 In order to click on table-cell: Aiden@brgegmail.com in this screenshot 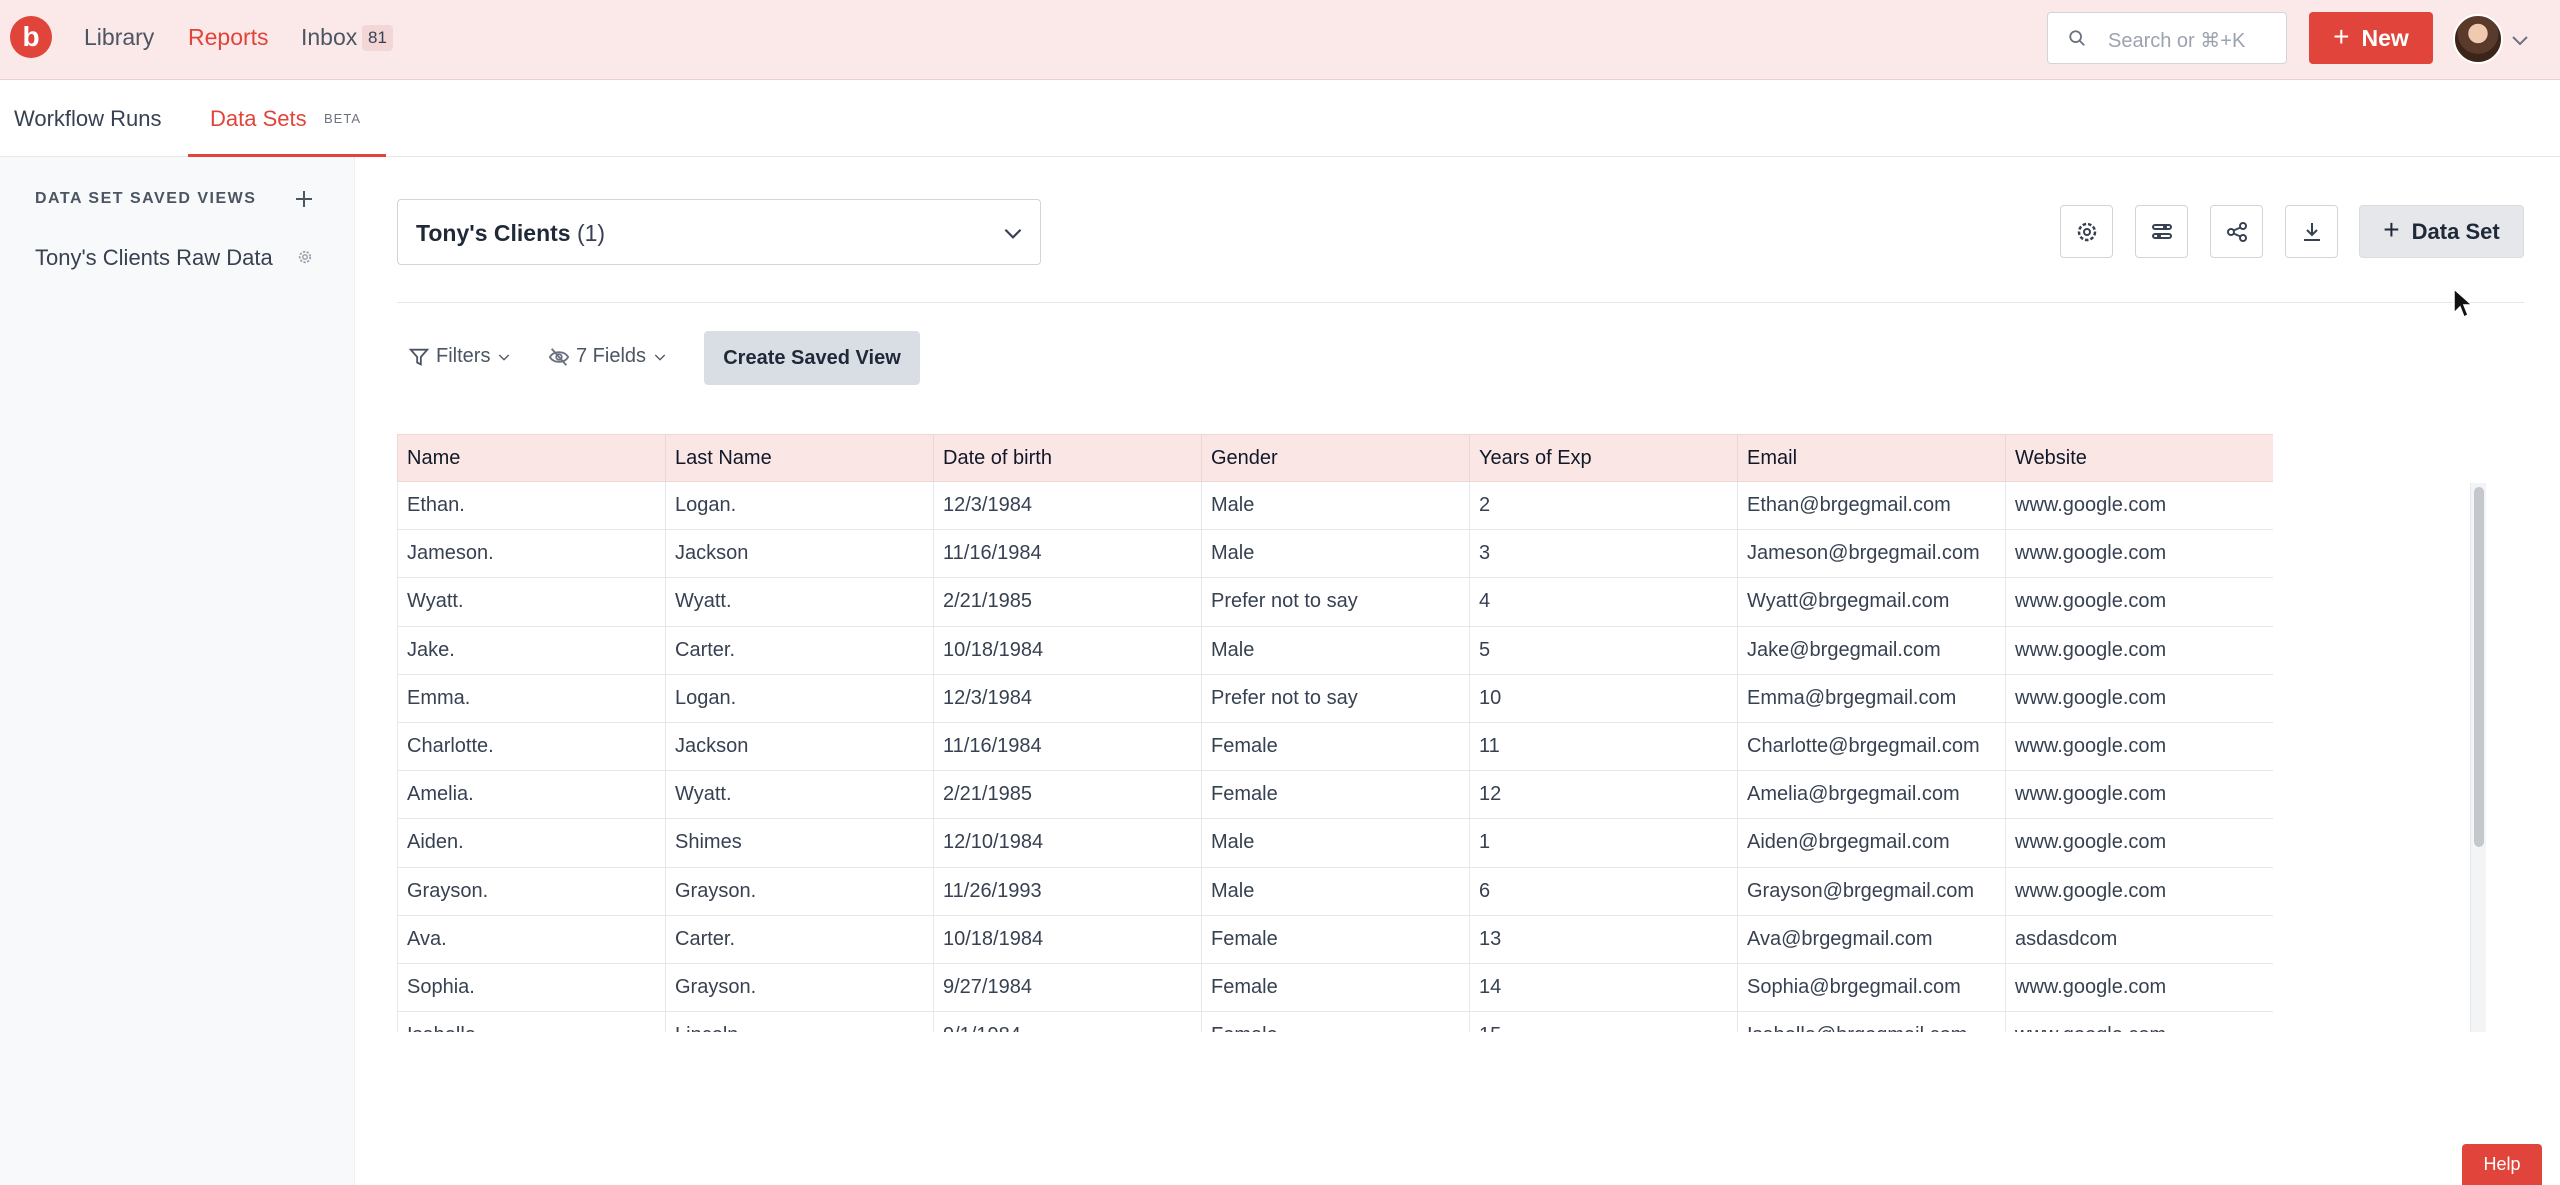, I will do `click(1871, 843)`.